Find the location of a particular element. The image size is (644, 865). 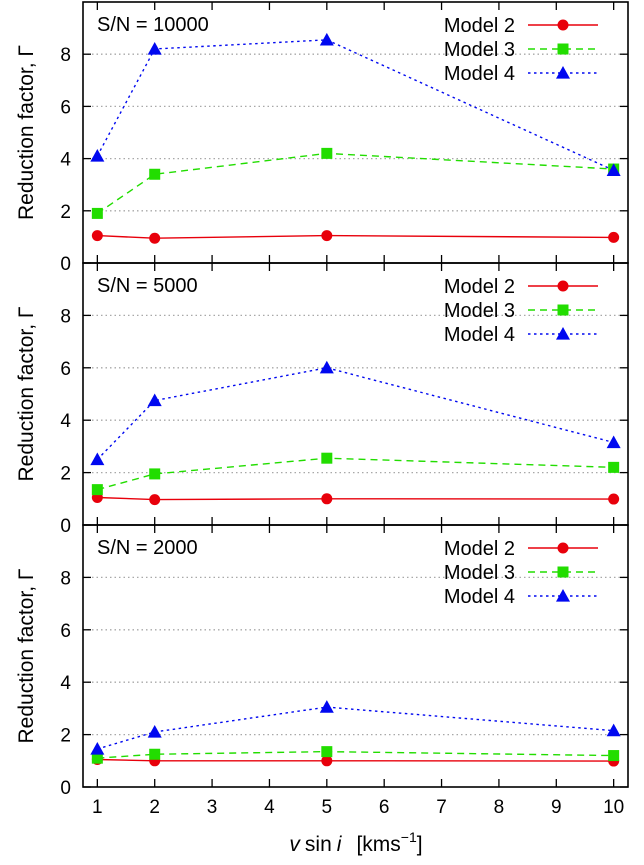

panel-label: S/N = 10000 is located at coordinates (153, 25).